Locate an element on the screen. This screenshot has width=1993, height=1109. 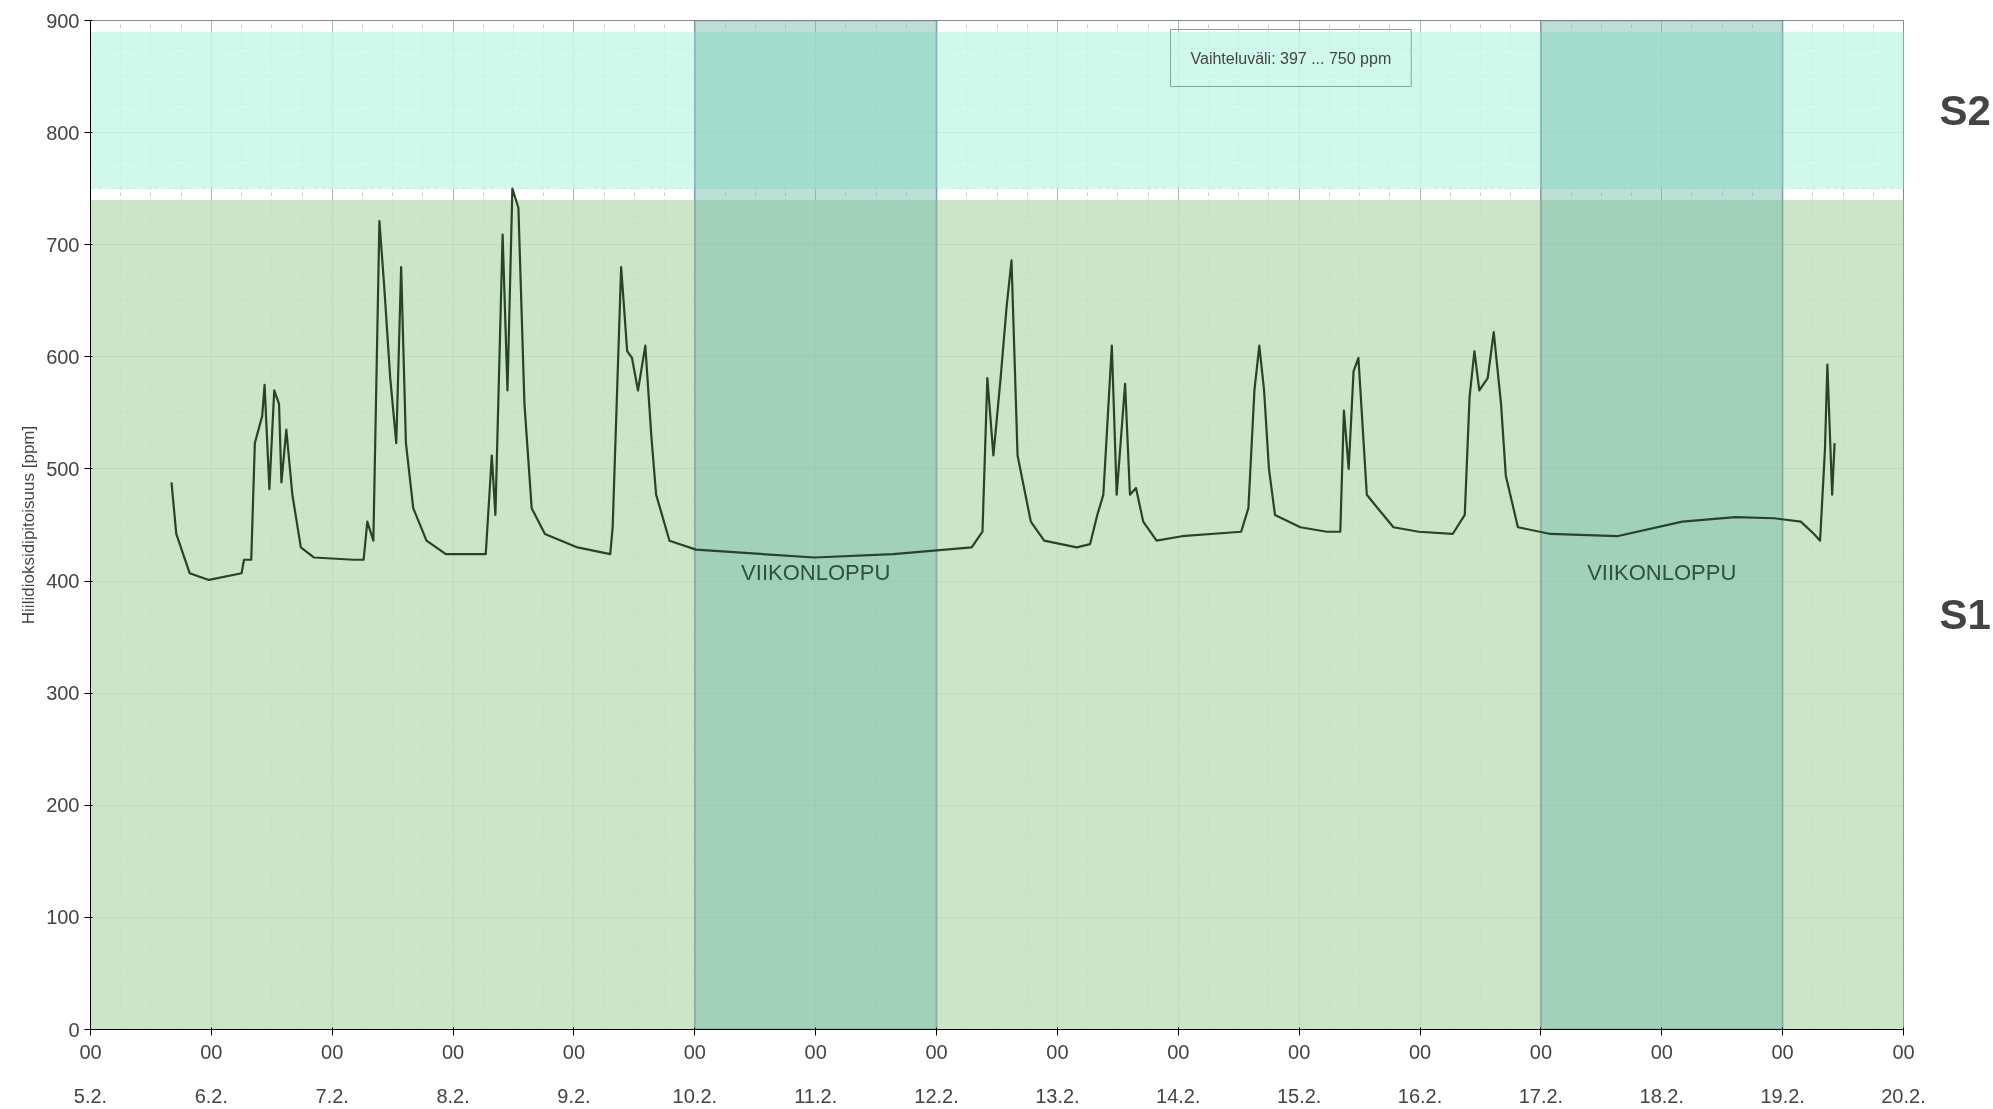
x-tick-label: 00 20.2. is located at coordinates (1903, 1073).